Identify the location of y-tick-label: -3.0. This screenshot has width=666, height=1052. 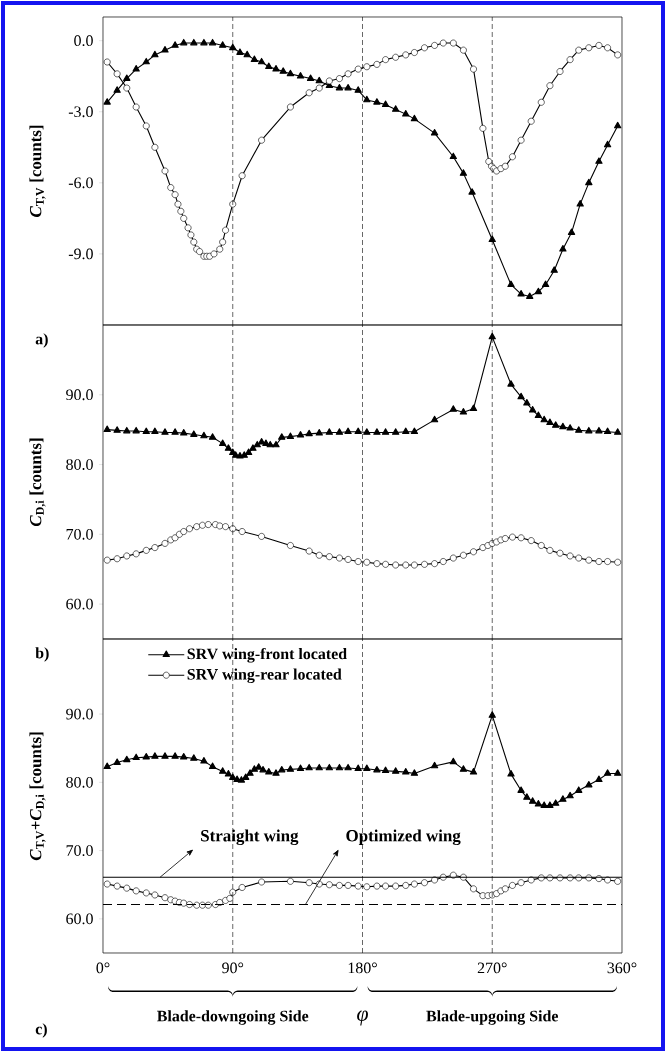
(80, 112).